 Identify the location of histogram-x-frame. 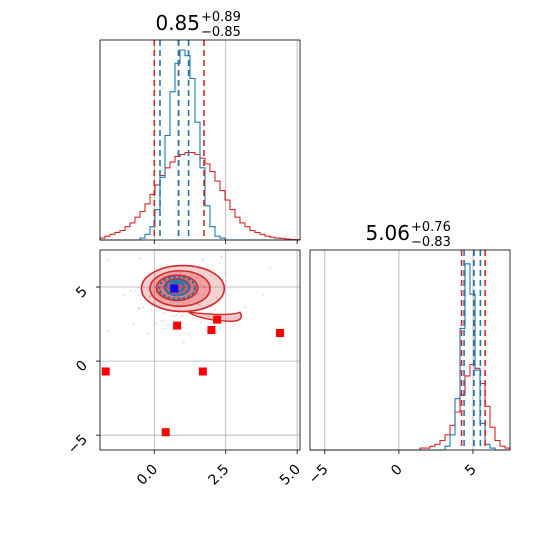
(200, 140).